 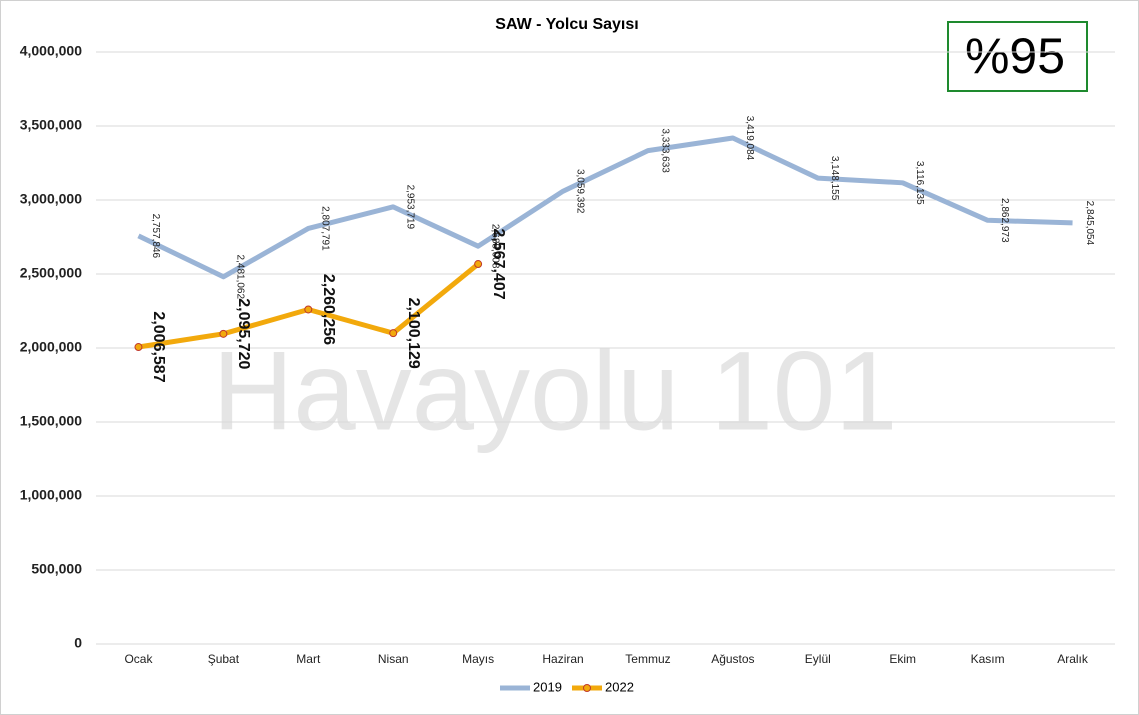 I want to click on data-label: 3,059,392, so click(x=579, y=191).